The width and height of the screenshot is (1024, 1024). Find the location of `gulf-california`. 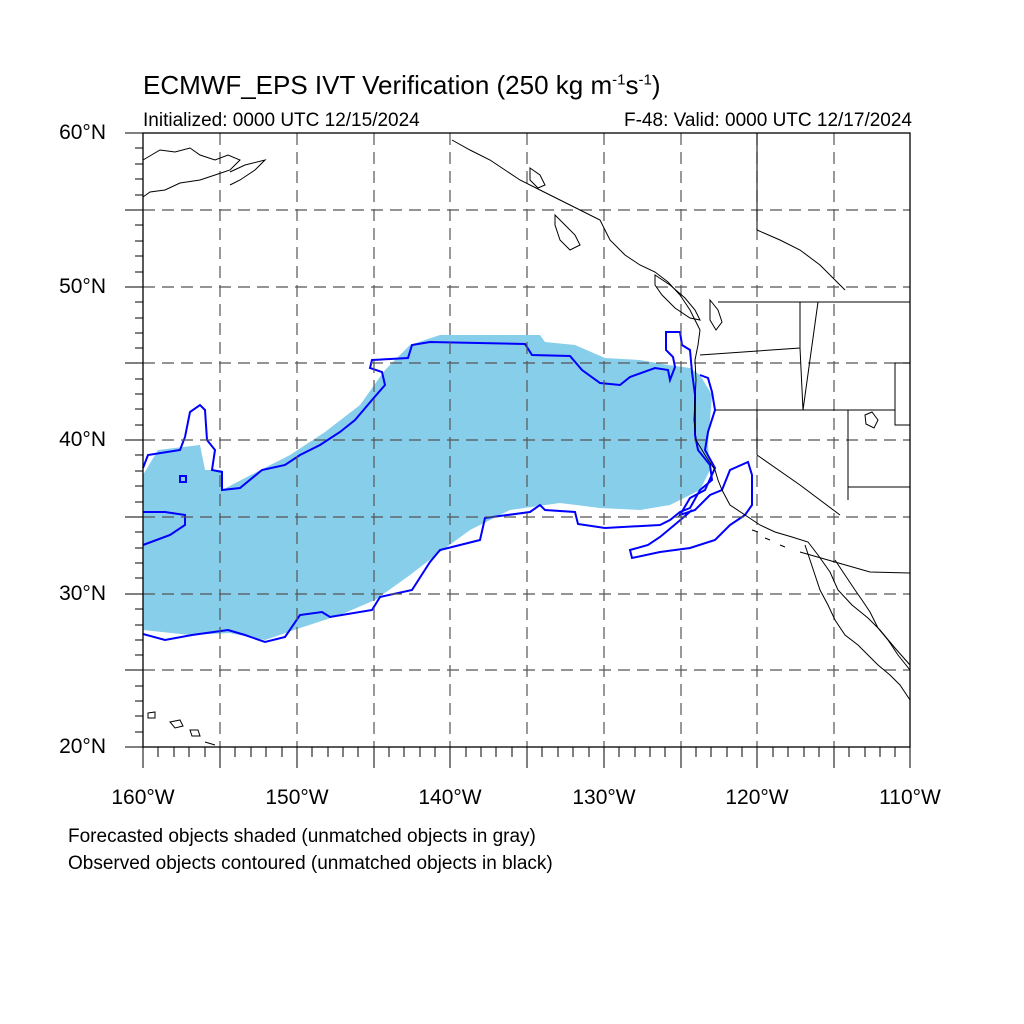

gulf-california is located at coordinates (872, 615).